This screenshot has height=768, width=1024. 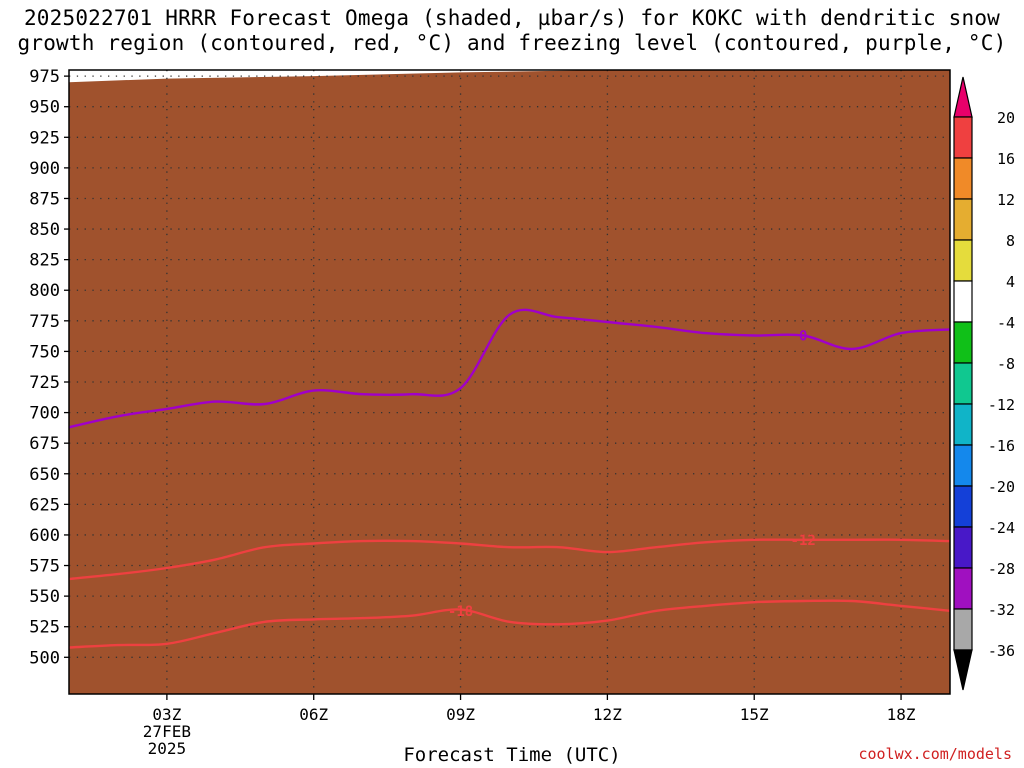 What do you see at coordinates (963, 301) in the screenshot?
I see `colorbar-bin-4-to--4` at bounding box center [963, 301].